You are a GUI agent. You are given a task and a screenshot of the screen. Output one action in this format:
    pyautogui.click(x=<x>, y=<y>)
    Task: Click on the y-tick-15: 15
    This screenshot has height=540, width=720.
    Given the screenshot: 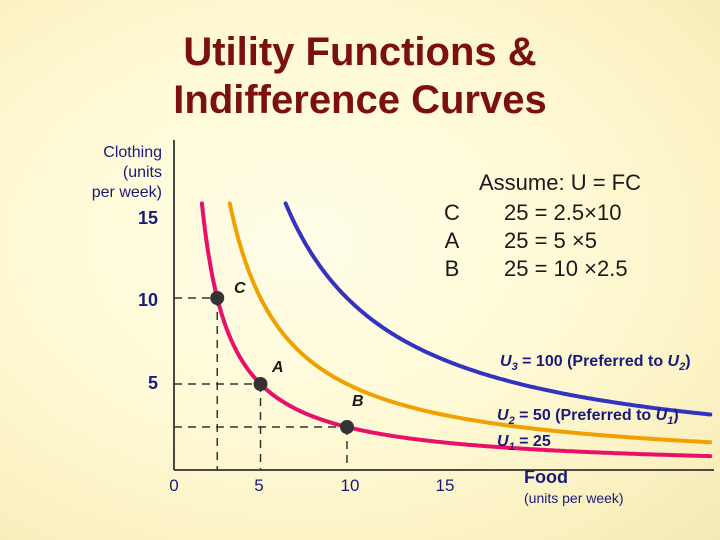 What is the action you would take?
    pyautogui.click(x=148, y=218)
    